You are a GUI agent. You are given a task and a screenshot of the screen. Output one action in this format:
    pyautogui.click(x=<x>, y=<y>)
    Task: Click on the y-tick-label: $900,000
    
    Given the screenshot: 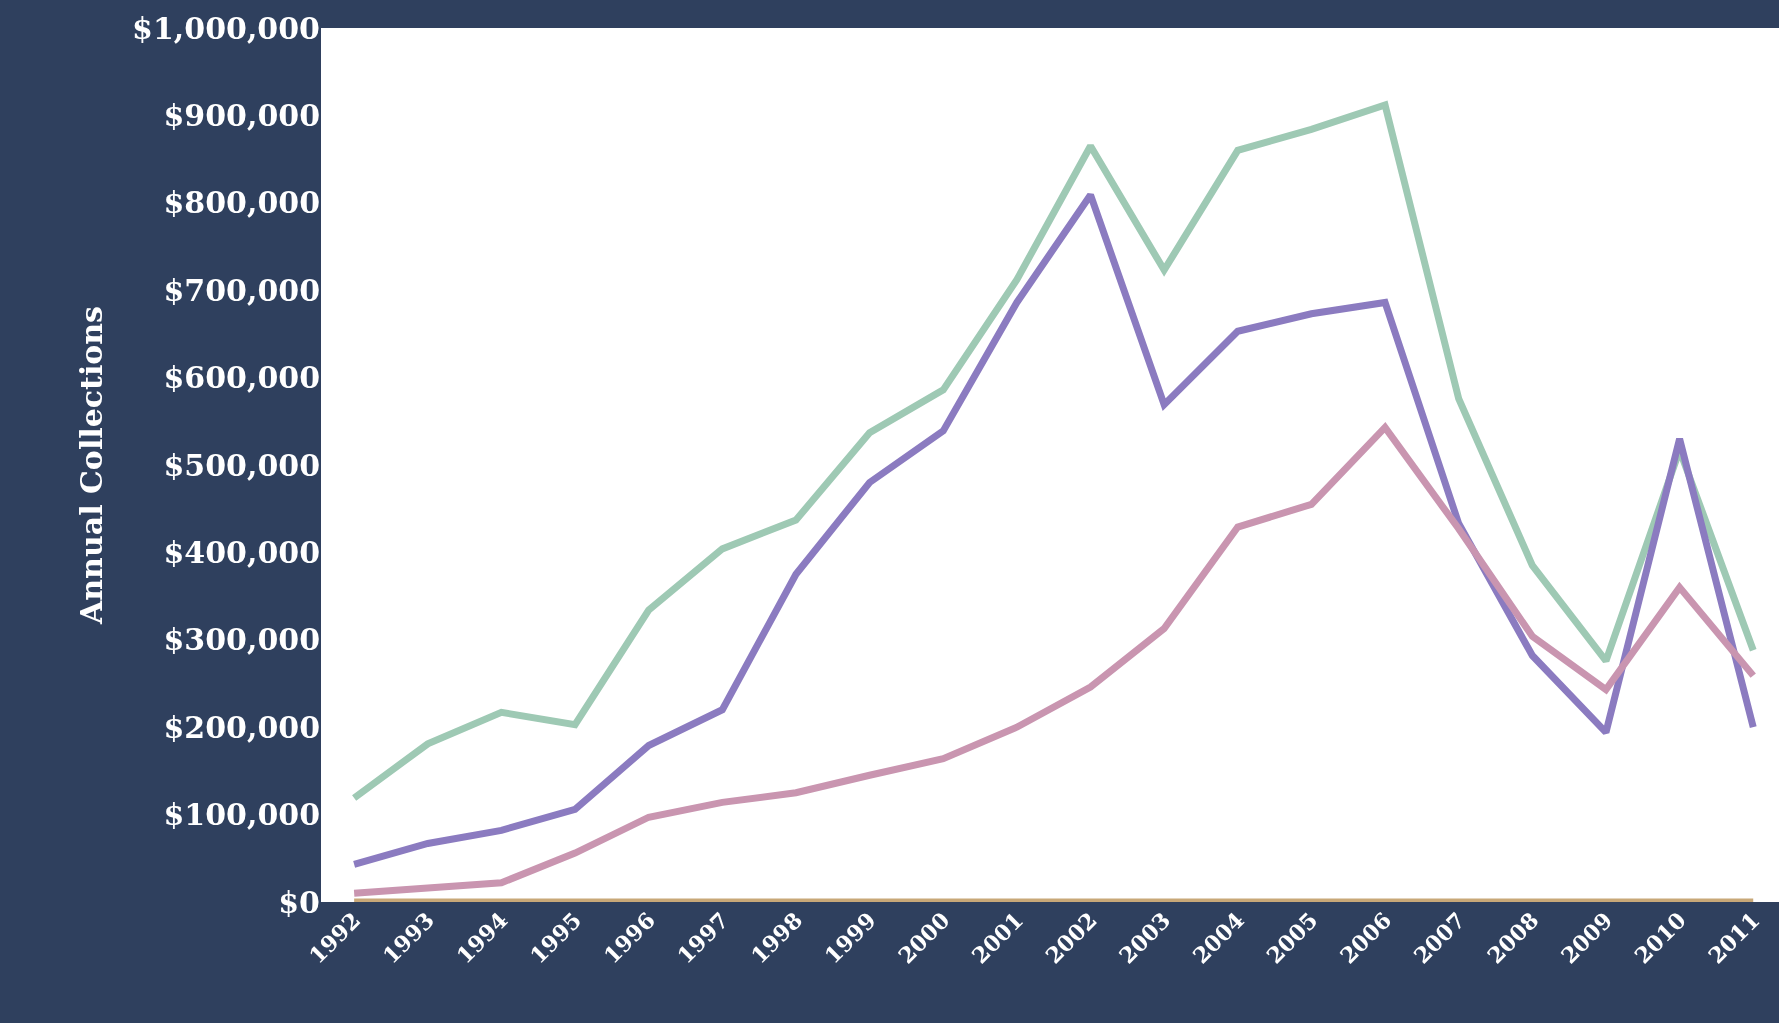 What is the action you would take?
    pyautogui.click(x=241, y=115)
    